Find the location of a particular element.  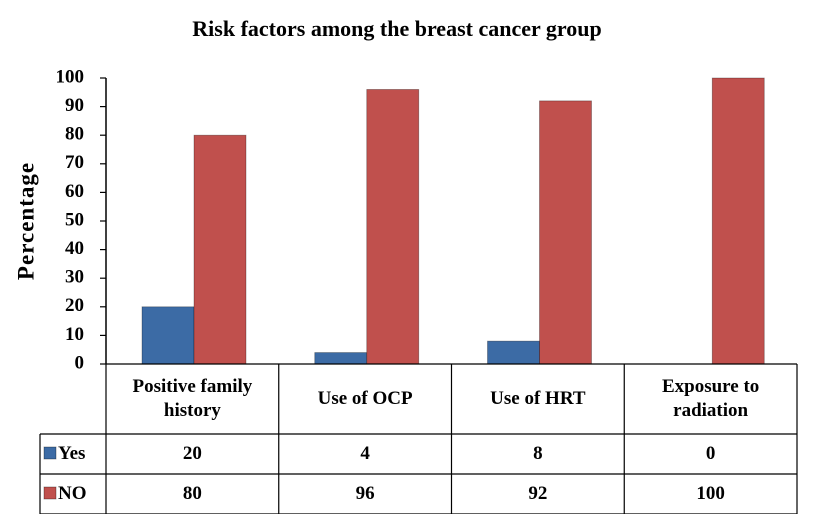

y-tick-label: 70 is located at coordinates (74, 162).